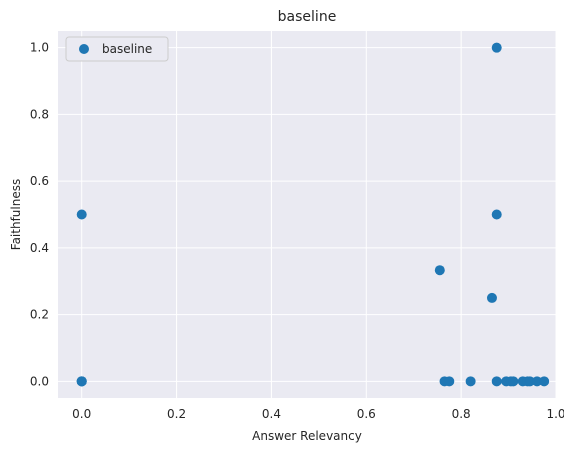 Image resolution: width=564 pixels, height=453 pixels. What do you see at coordinates (39, 181) in the screenshot?
I see `y-tick-label: 0.6` at bounding box center [39, 181].